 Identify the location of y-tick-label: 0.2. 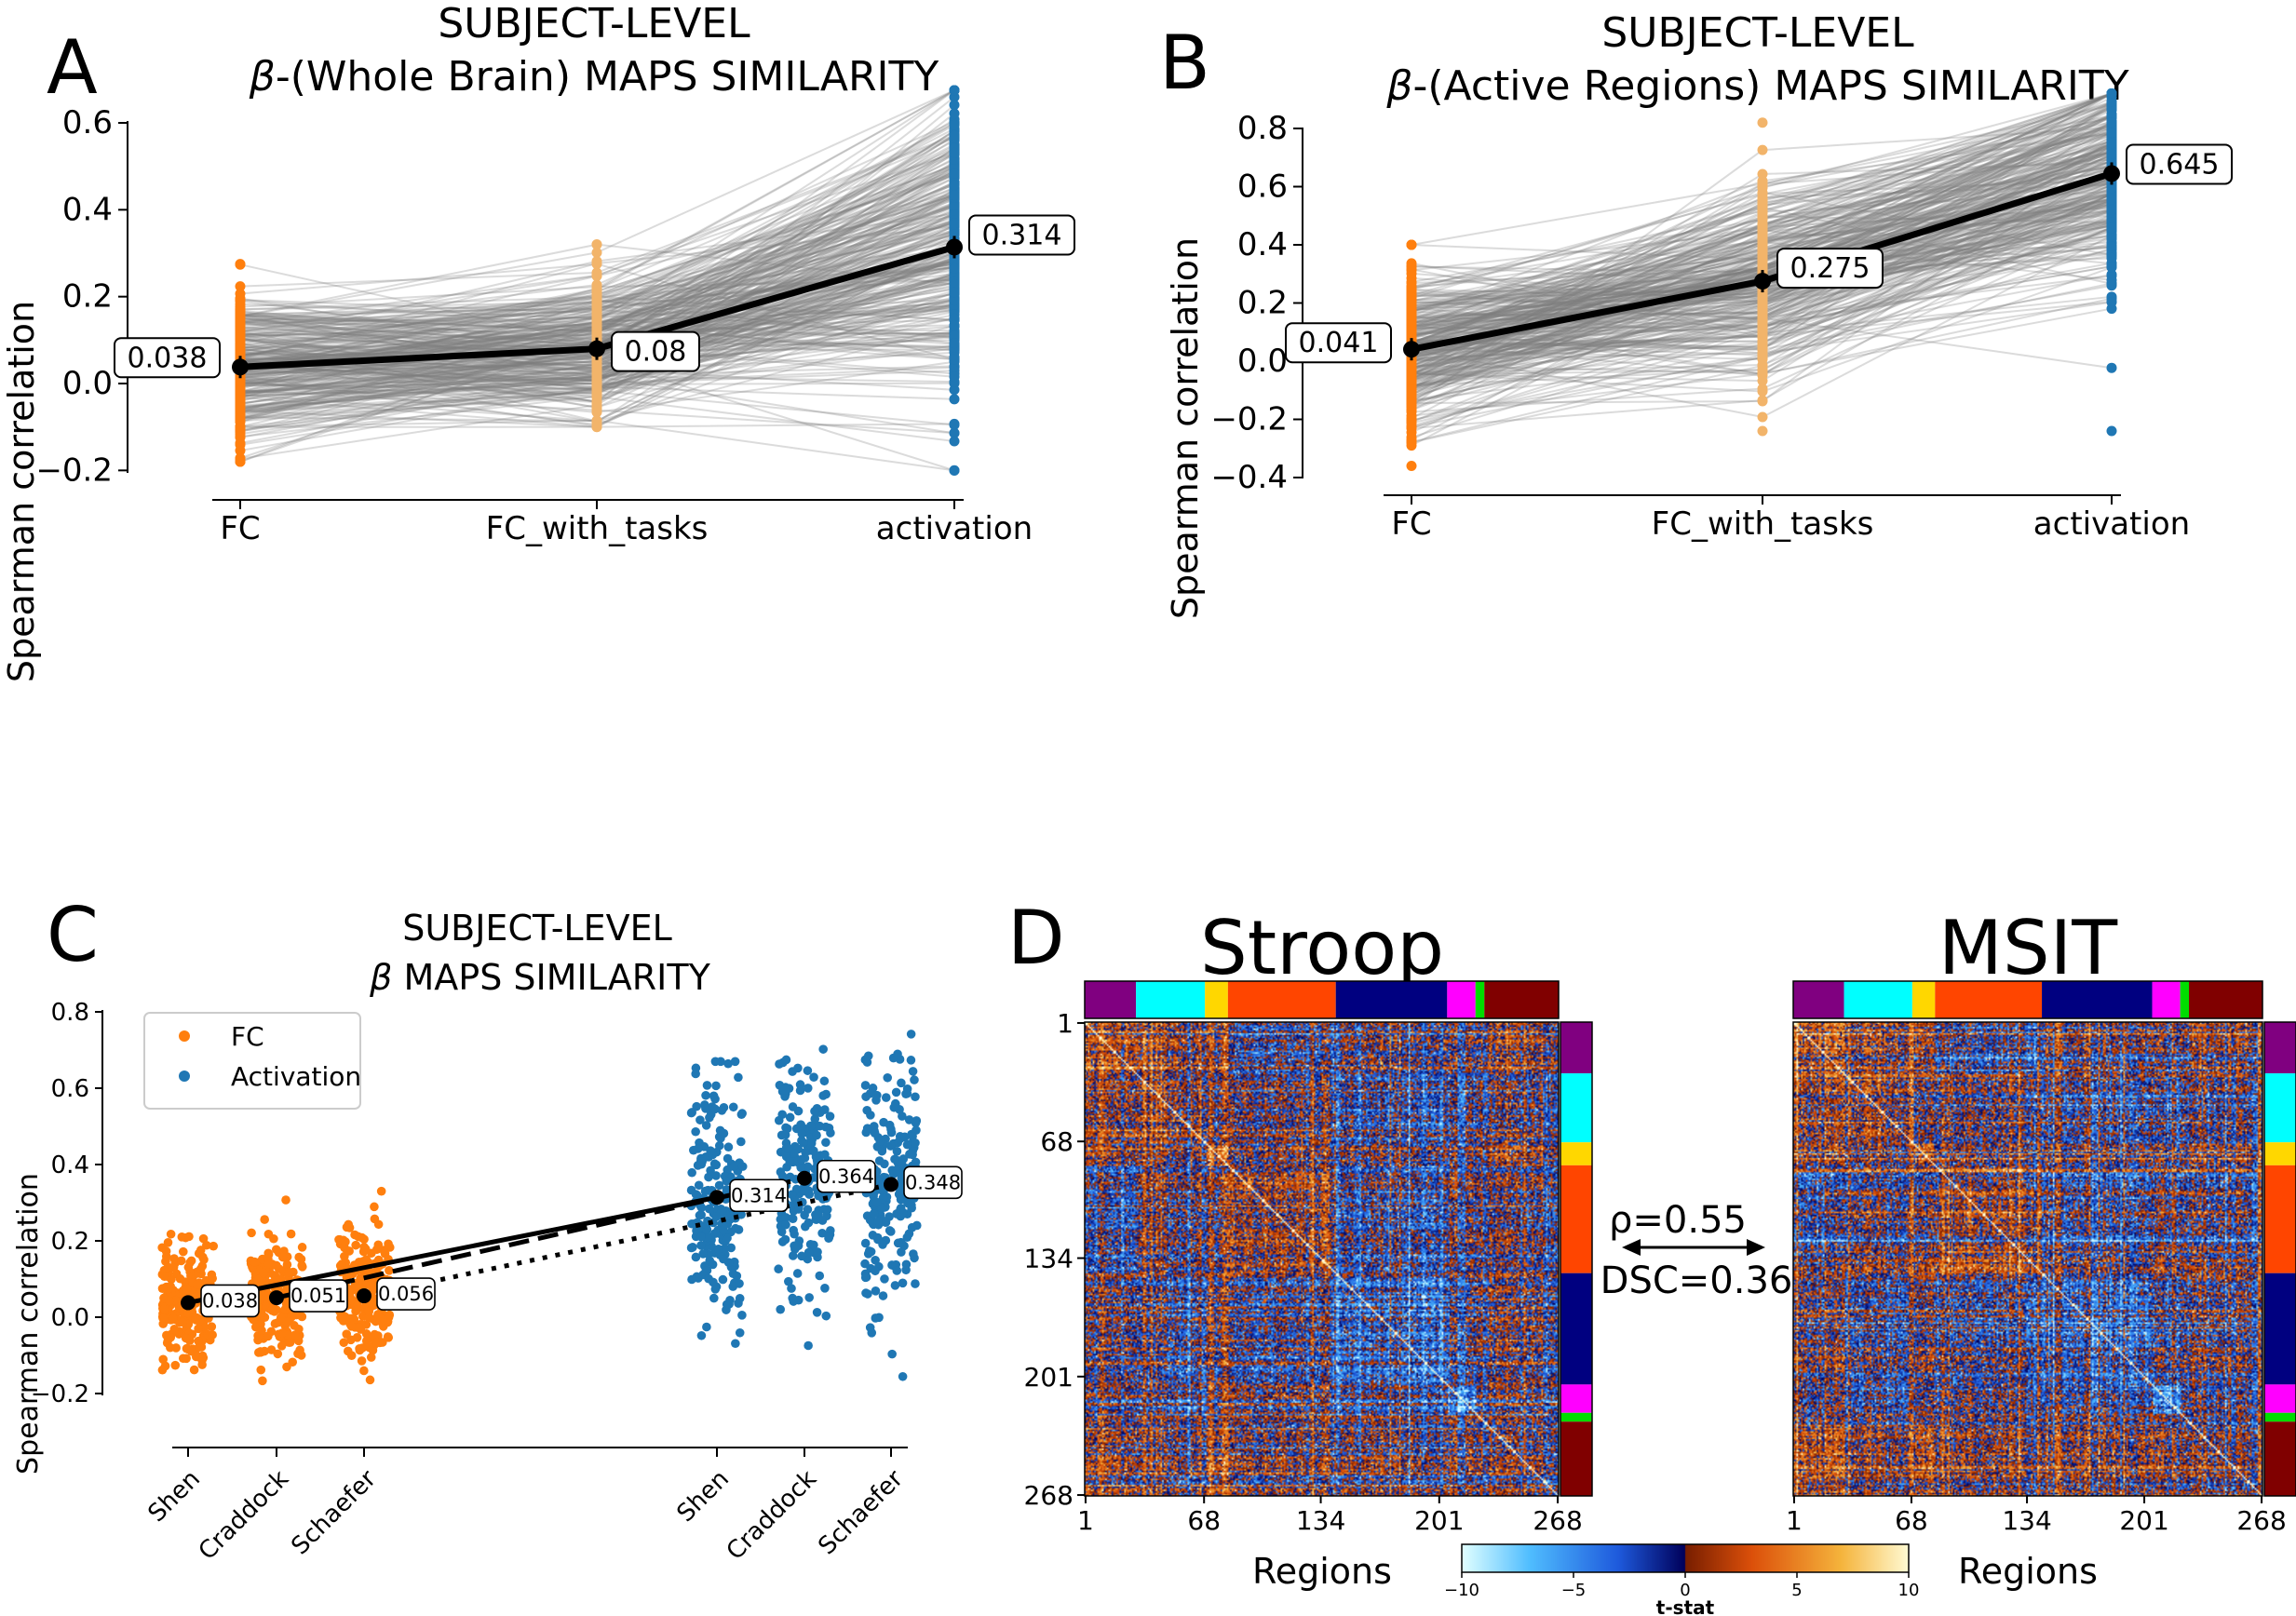
(1263, 303).